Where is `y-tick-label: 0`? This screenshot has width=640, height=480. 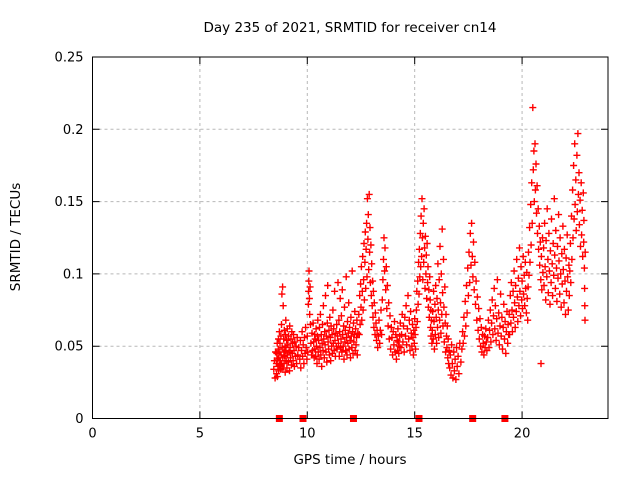
y-tick-label: 0 is located at coordinates (79, 419).